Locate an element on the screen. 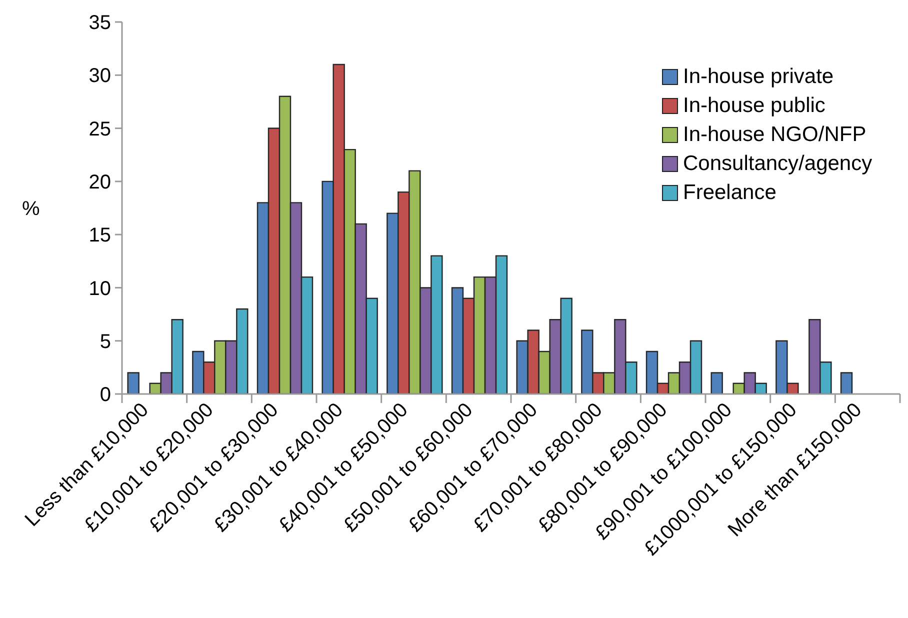 This screenshot has width=908, height=618. y-tick-label: 35 is located at coordinates (99, 23).